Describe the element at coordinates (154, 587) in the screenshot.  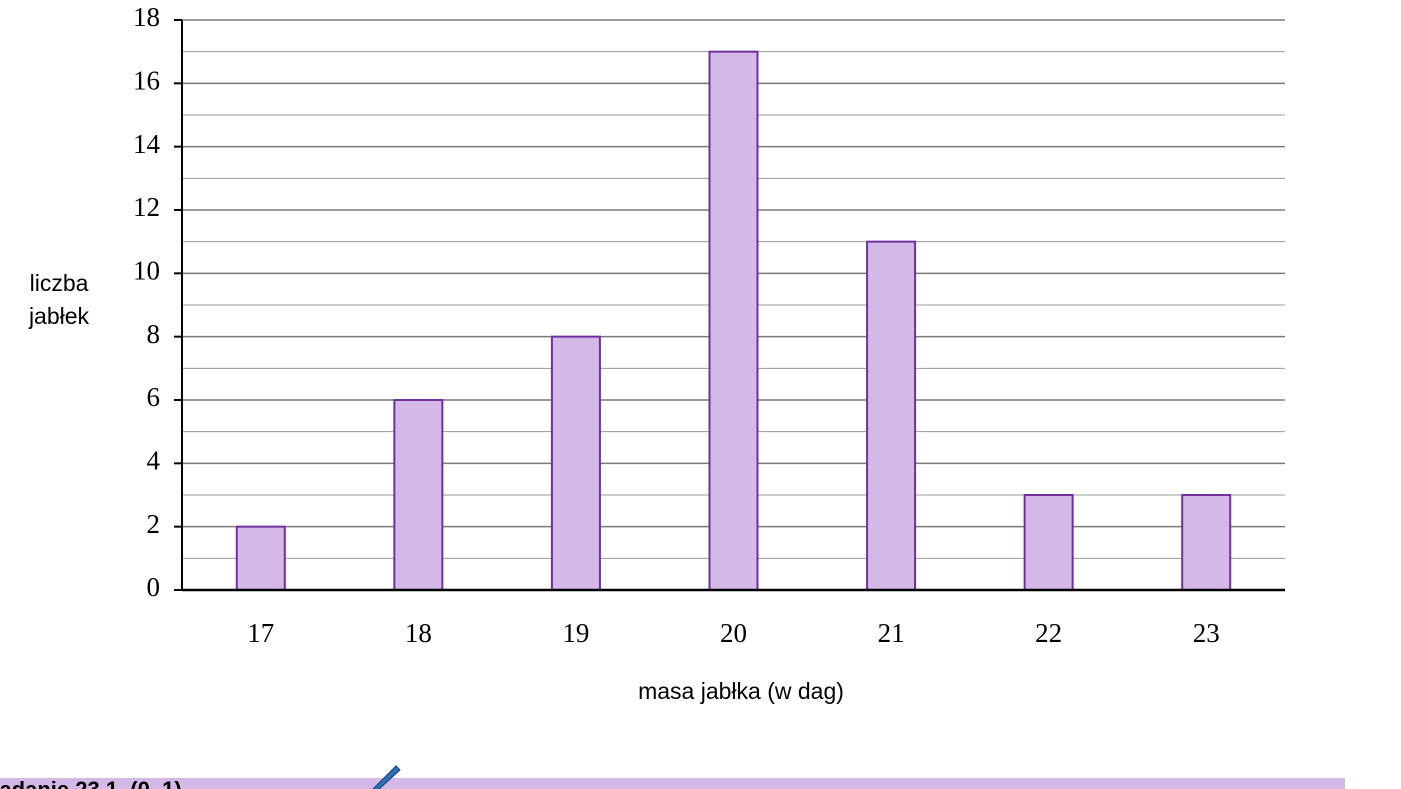
I see `y-tick-label: 0` at that location.